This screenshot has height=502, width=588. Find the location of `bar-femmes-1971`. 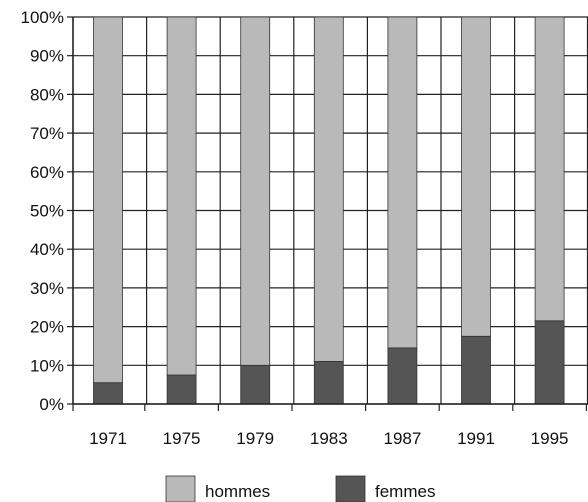

bar-femmes-1971 is located at coordinates (108, 393).